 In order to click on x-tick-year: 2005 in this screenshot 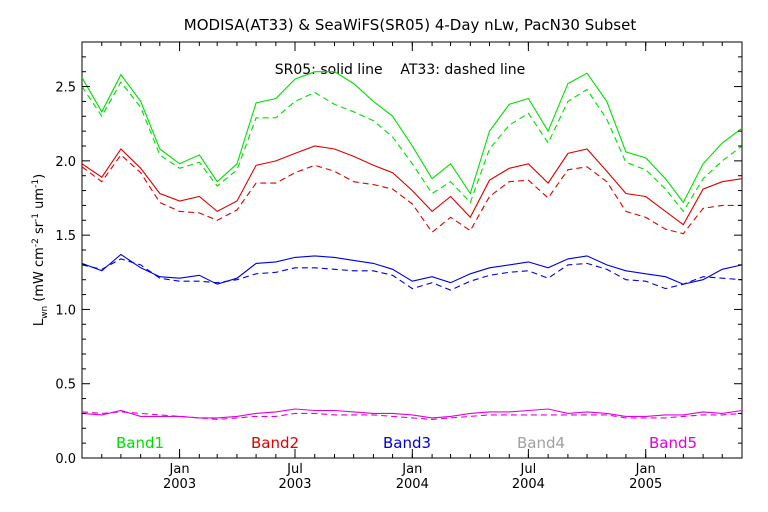, I will do `click(645, 484)`.